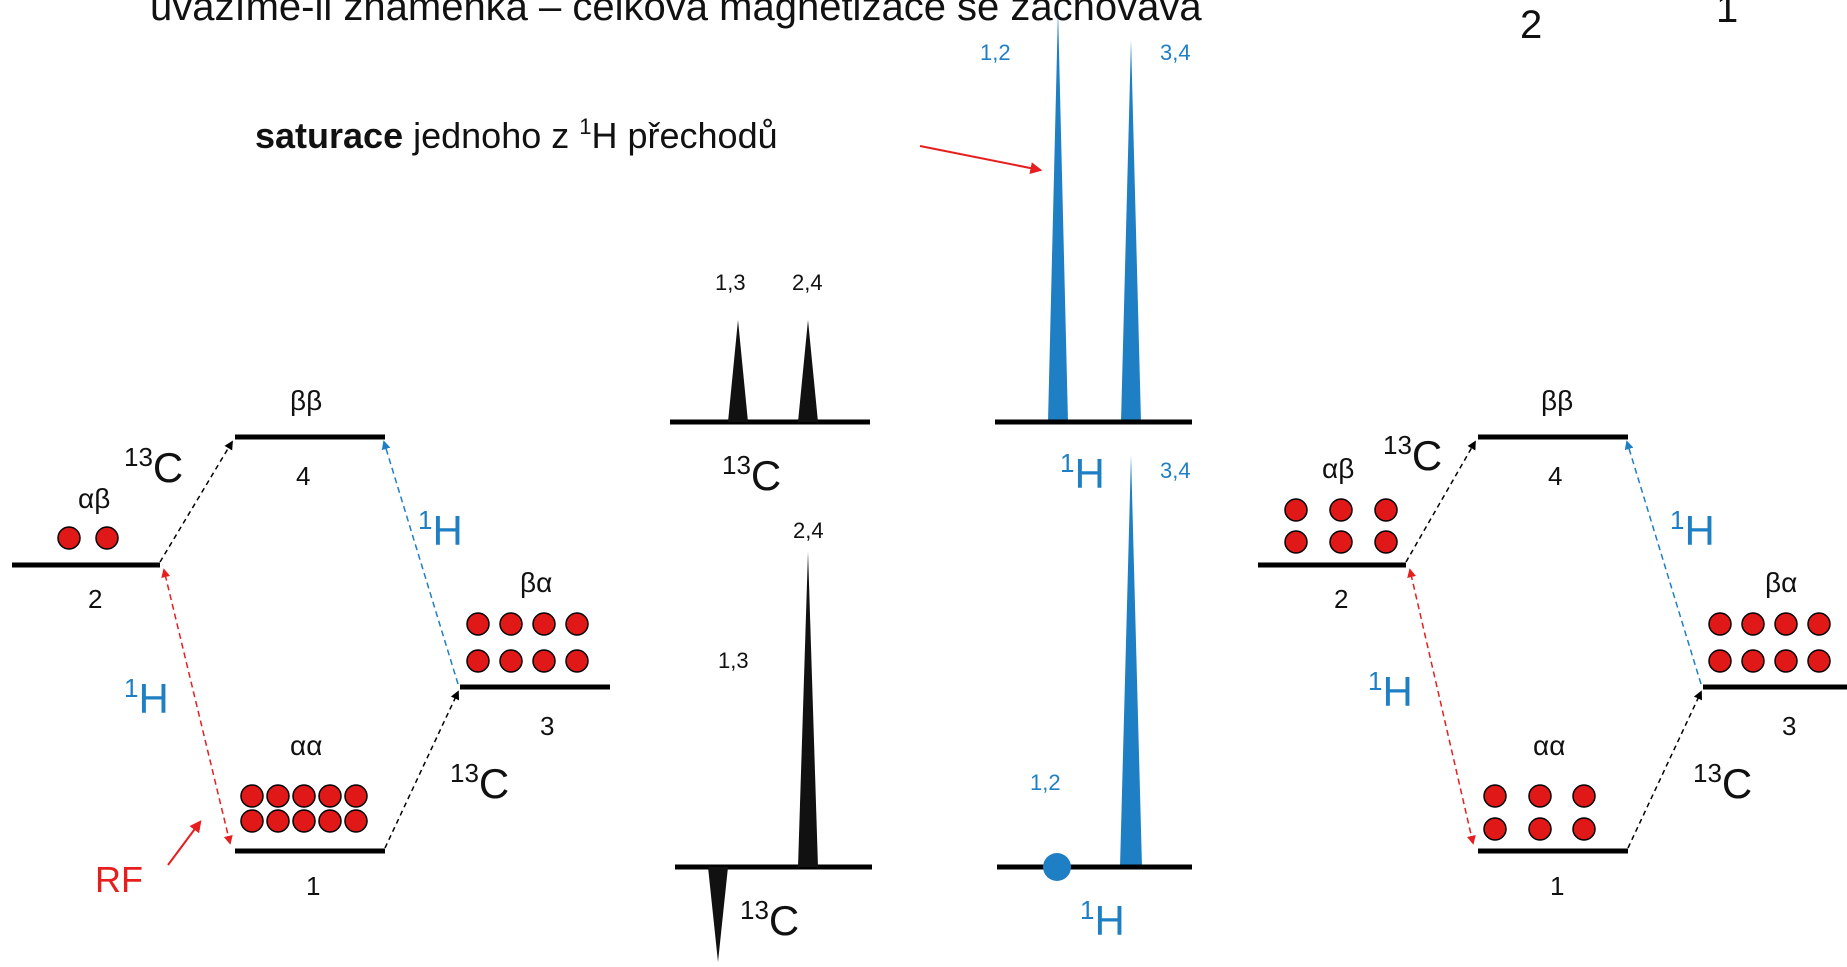 Image resolution: width=1847 pixels, height=967 pixels. I want to click on spectrum-13c-bottom-label-24: 2,4, so click(808, 530).